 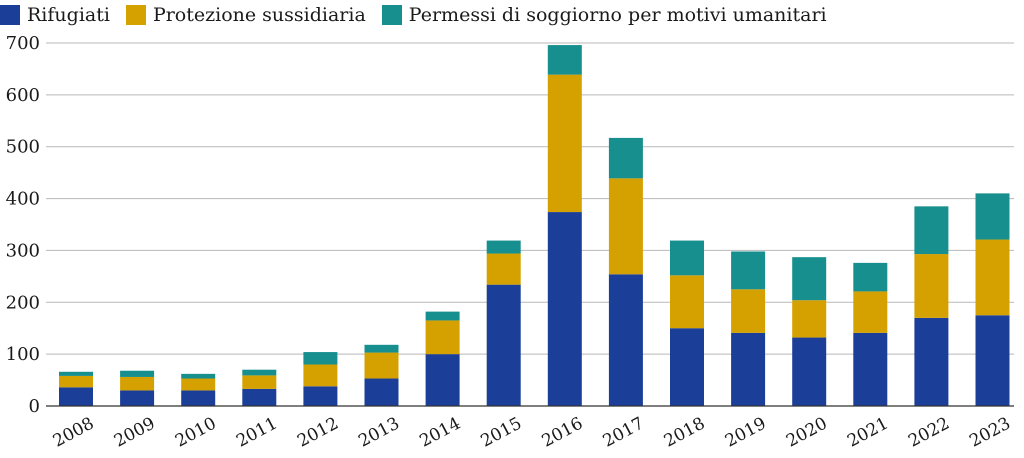 I want to click on legend-label-rifugiati: Rifugiati, so click(x=68, y=15).